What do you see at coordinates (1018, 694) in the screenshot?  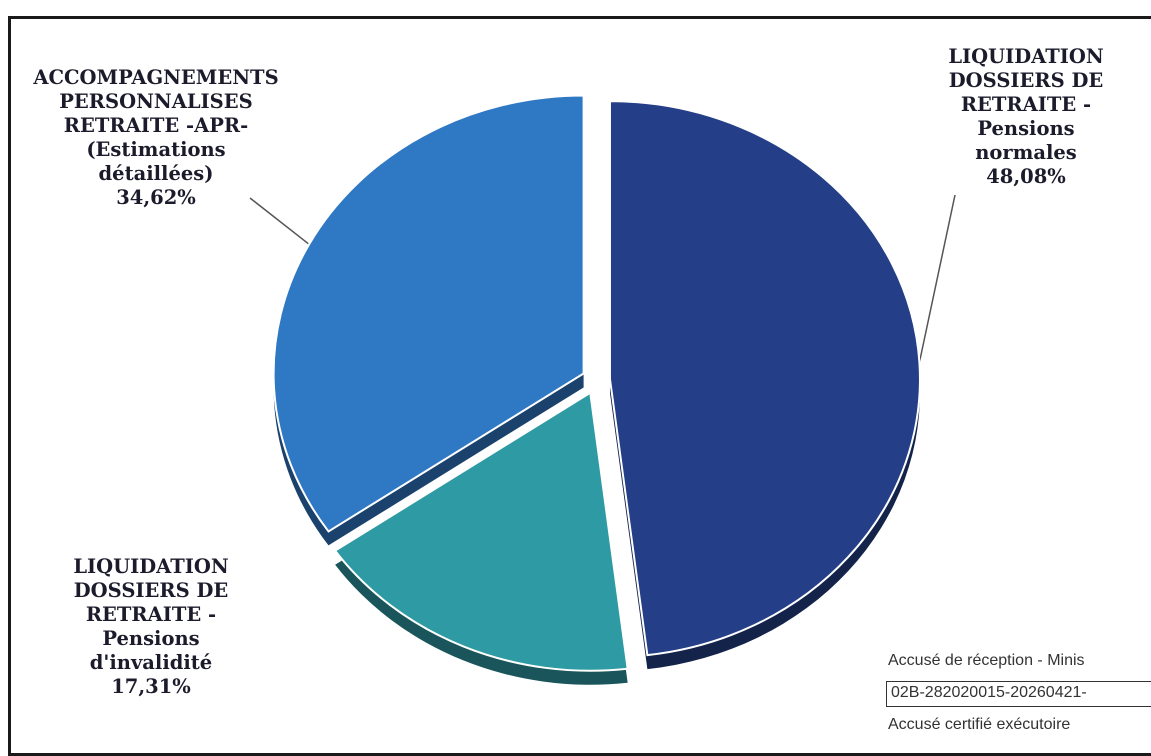 I see `stamp-id-box: 02B-282020015-20260421-` at bounding box center [1018, 694].